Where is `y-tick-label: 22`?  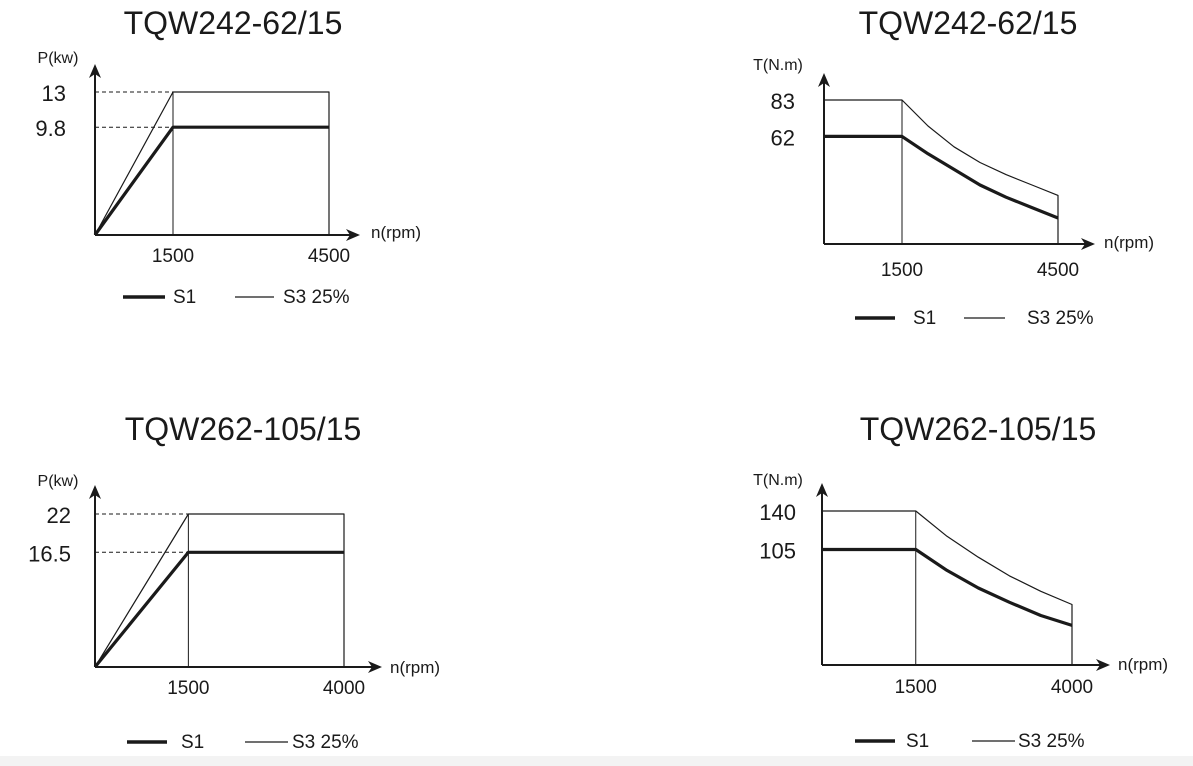 y-tick-label: 22 is located at coordinates (59, 515).